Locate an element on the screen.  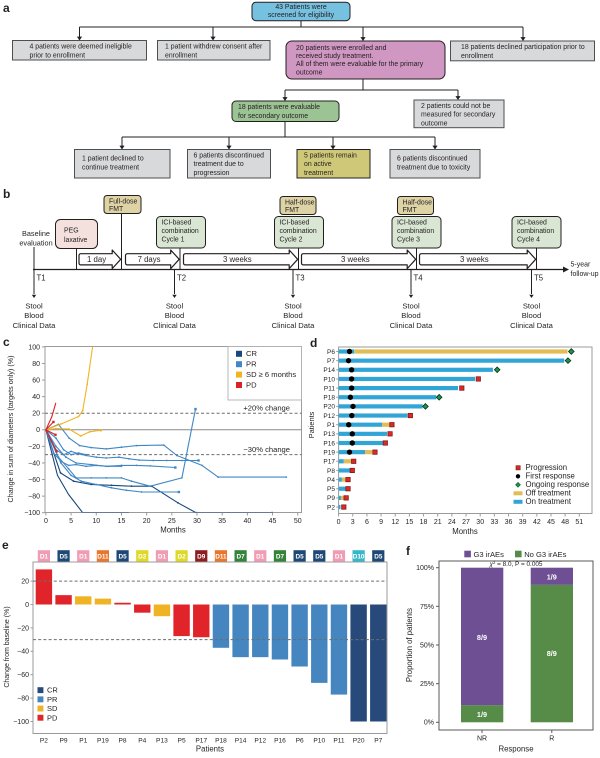
svg-text: P18 is located at coordinates (221, 741).